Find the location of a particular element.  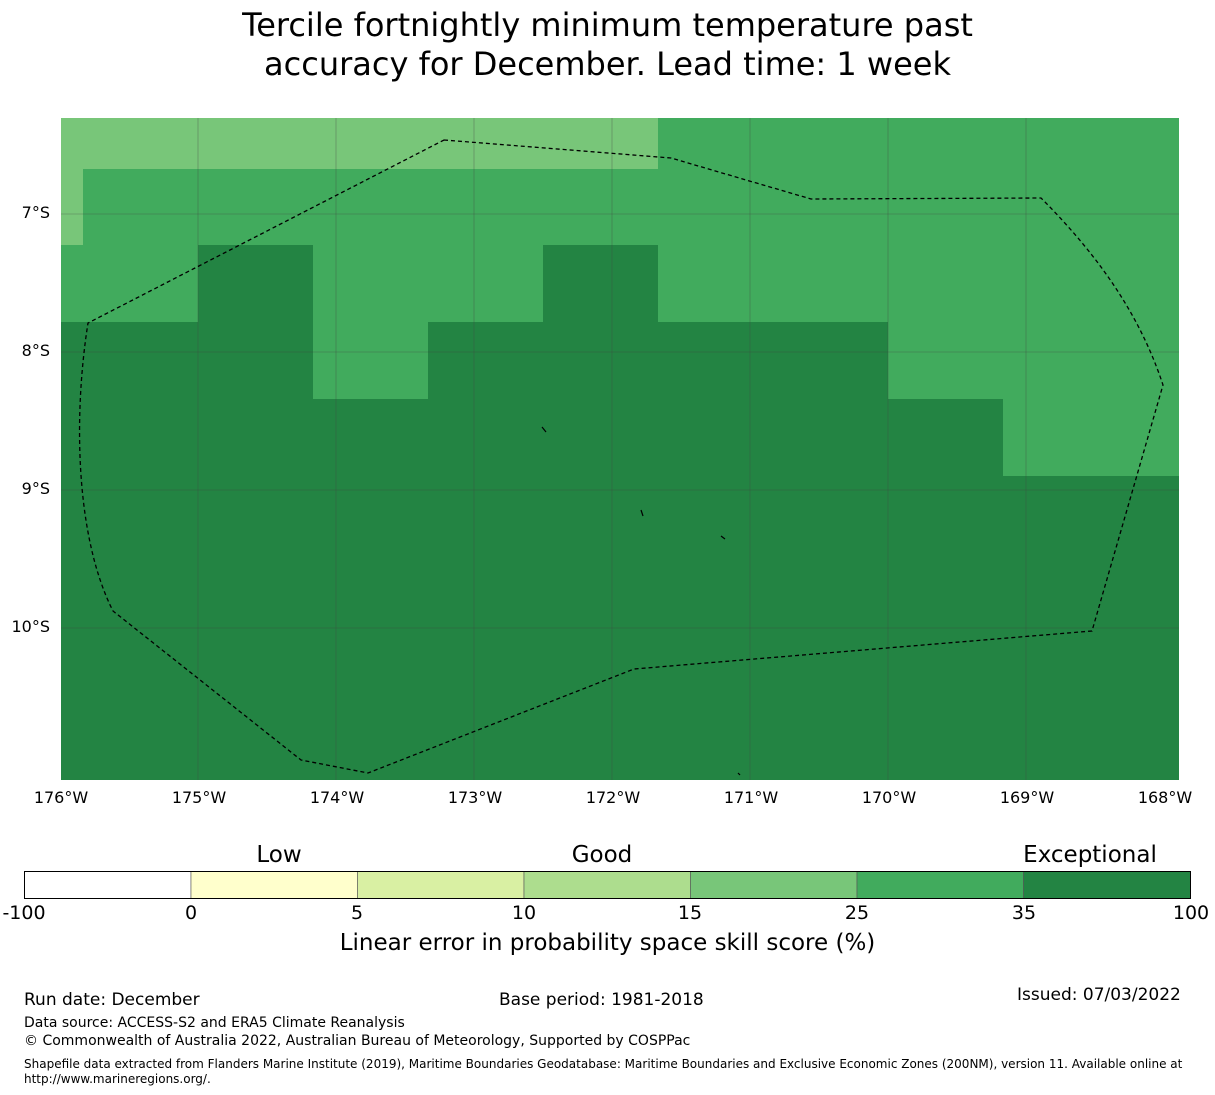

colorbar-tick-5: 5 is located at coordinates (357, 913).